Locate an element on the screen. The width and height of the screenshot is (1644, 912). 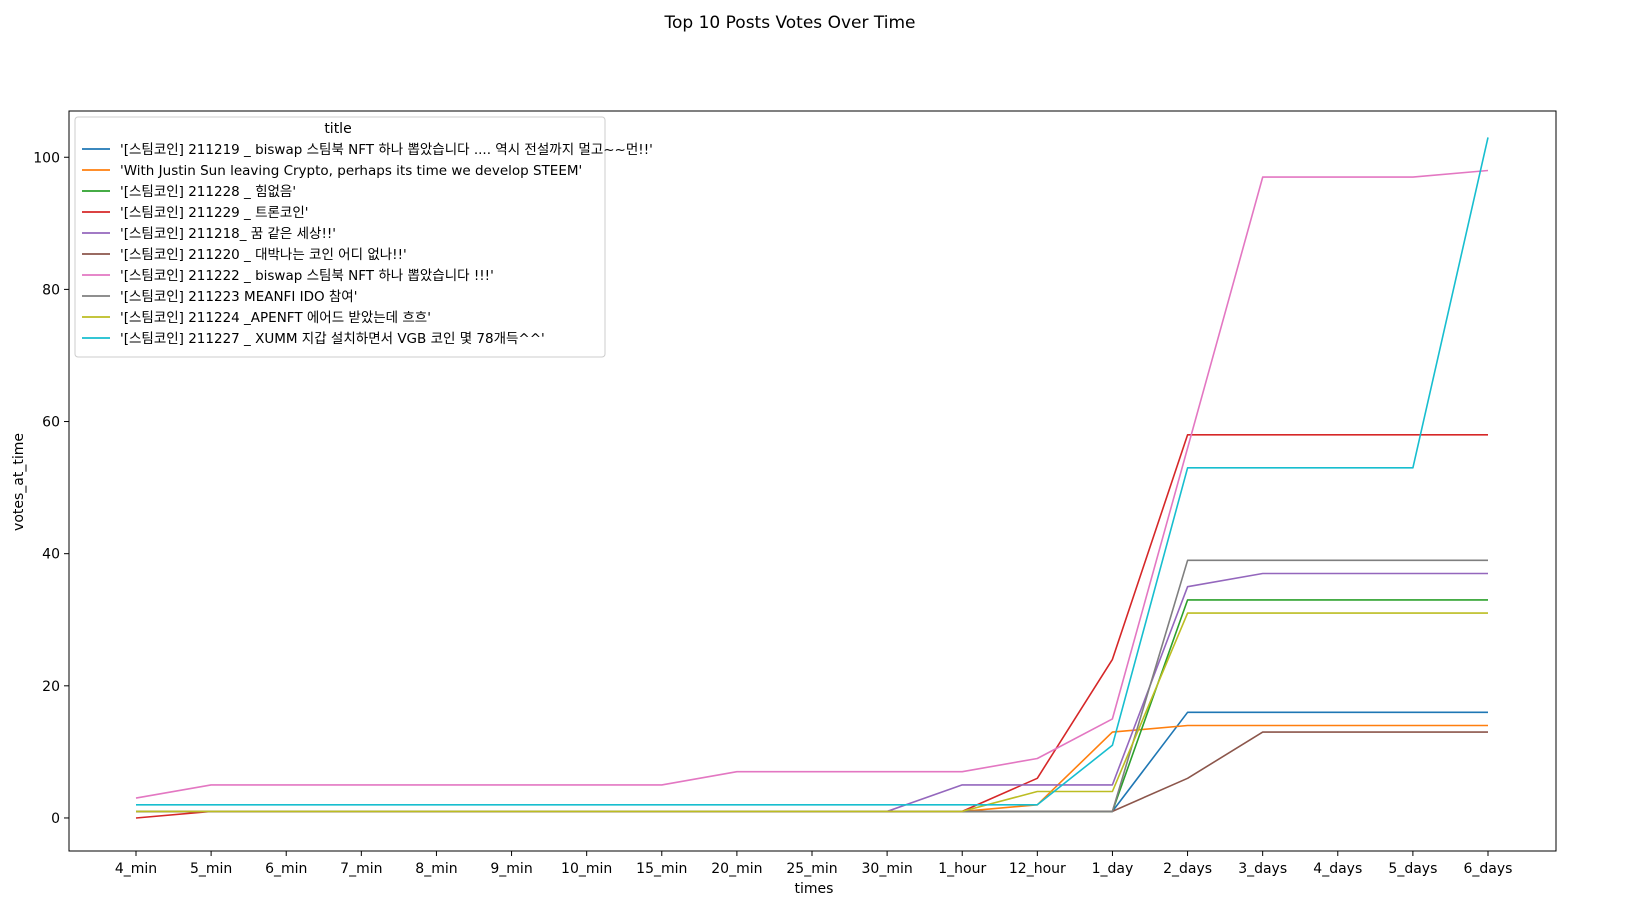
x-tick-label: 30_min is located at coordinates (887, 869).